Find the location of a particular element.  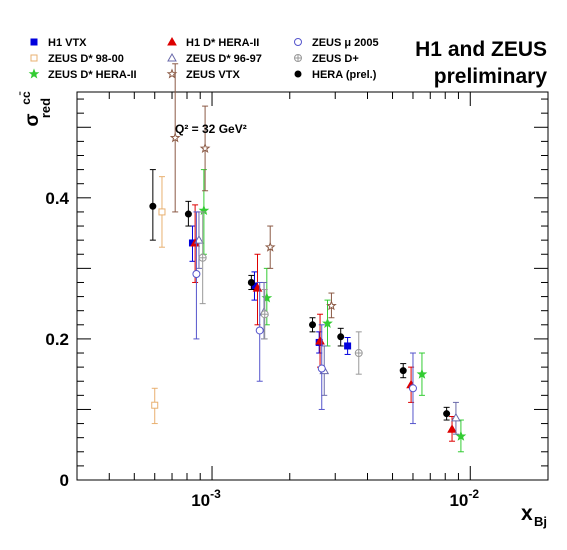

y-tick-label: 0.2 is located at coordinates (57, 339).